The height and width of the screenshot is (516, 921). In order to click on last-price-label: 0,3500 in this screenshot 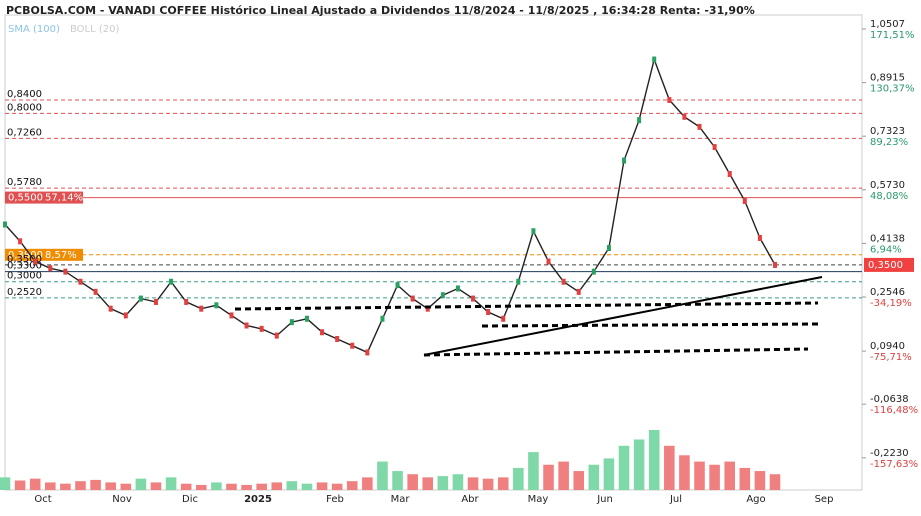, I will do `click(885, 265)`.